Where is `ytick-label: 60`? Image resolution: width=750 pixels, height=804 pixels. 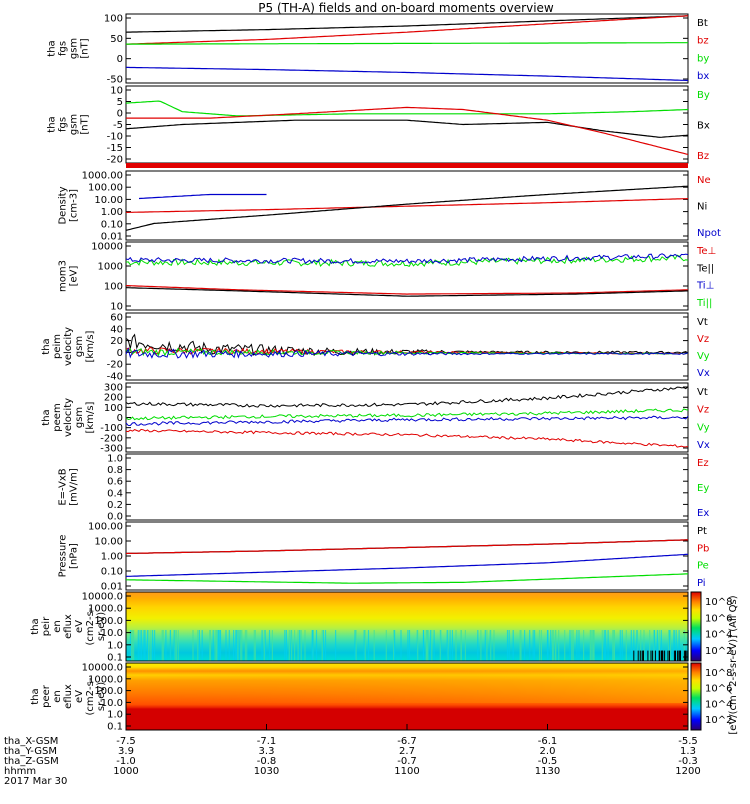
ytick-label: 60 is located at coordinates (116, 318).